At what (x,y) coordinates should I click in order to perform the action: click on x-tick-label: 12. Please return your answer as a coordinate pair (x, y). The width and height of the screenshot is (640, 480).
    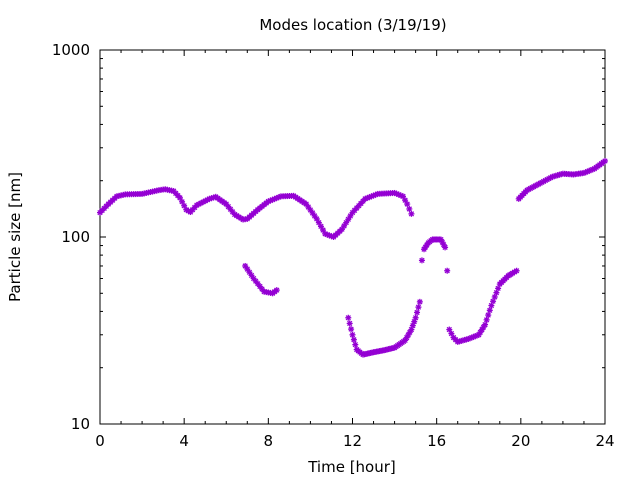
    Looking at the image, I should click on (352, 441).